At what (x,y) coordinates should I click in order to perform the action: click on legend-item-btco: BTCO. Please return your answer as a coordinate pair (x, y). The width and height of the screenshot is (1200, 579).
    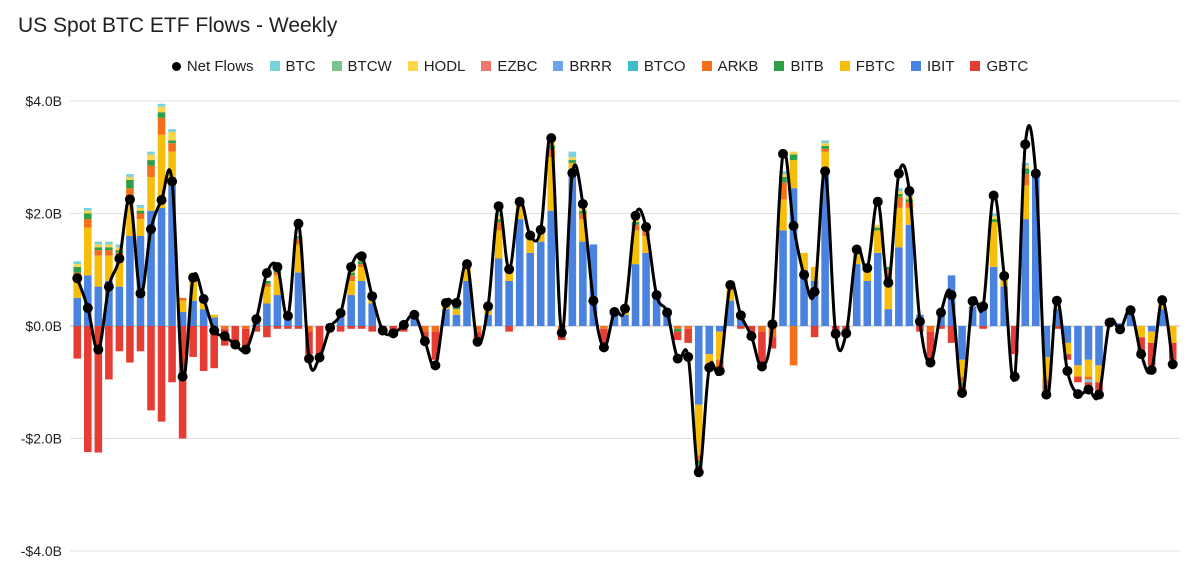
    Looking at the image, I should click on (656, 66).